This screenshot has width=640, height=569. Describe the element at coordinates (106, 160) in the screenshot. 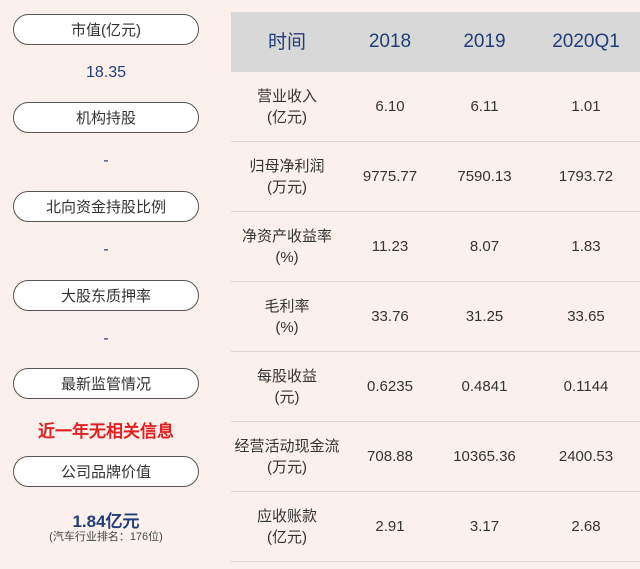

I see `institutional-holding-value: -` at that location.